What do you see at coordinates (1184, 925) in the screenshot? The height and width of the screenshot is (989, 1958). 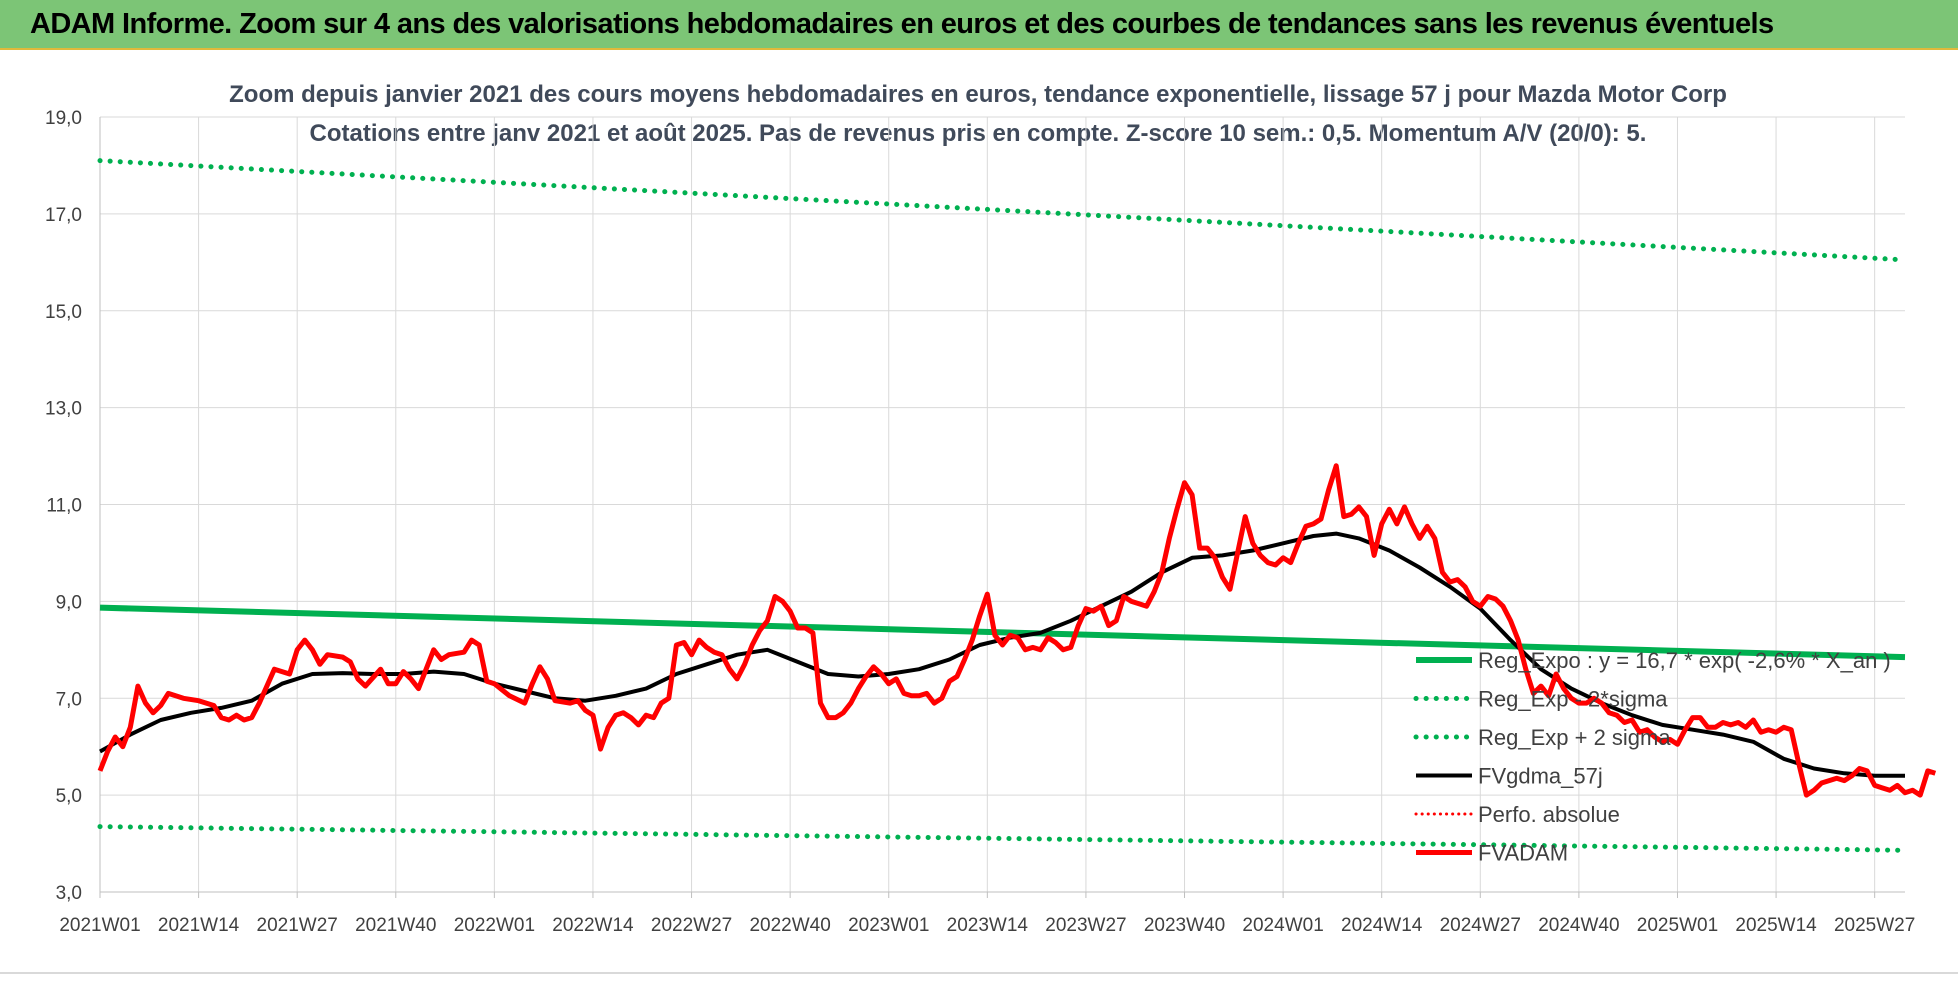 I see `x-tick-label: 2023W40` at bounding box center [1184, 925].